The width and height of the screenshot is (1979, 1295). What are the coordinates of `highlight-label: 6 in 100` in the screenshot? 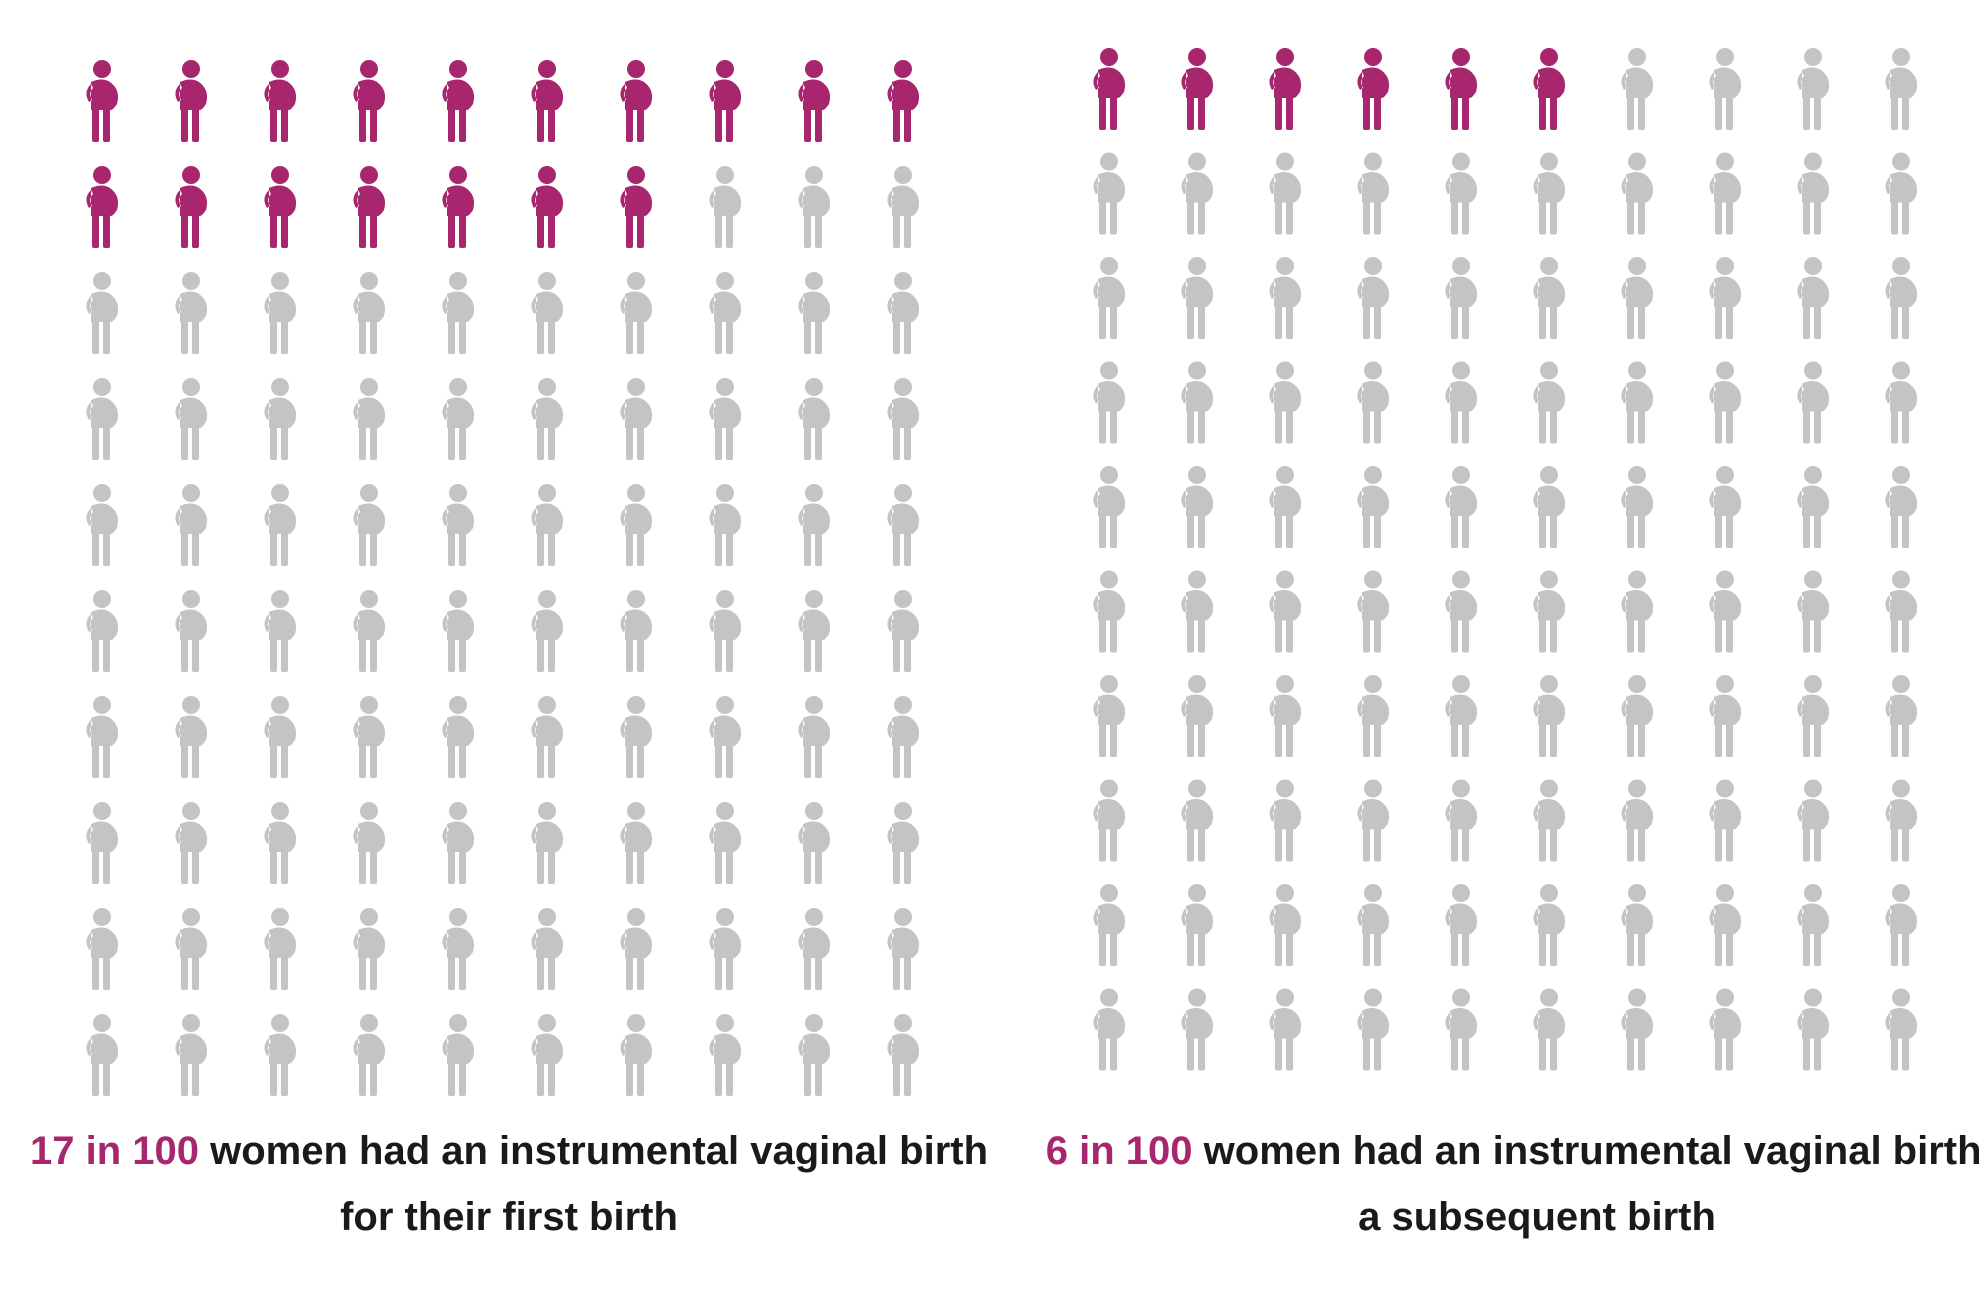 It's located at (1119, 1151).